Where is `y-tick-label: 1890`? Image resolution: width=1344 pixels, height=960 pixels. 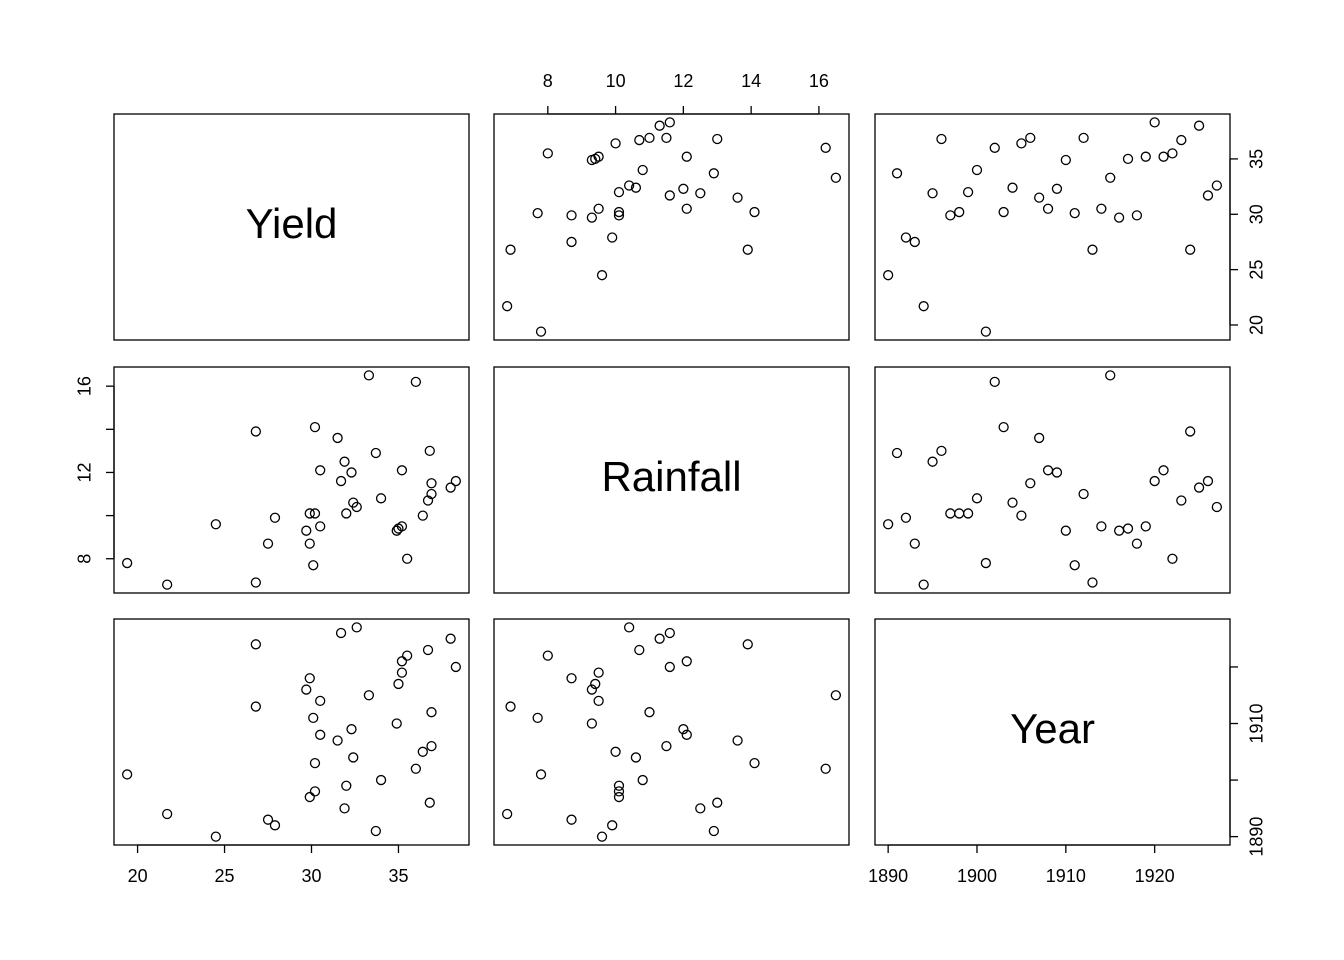 y-tick-label: 1890 is located at coordinates (1257, 837).